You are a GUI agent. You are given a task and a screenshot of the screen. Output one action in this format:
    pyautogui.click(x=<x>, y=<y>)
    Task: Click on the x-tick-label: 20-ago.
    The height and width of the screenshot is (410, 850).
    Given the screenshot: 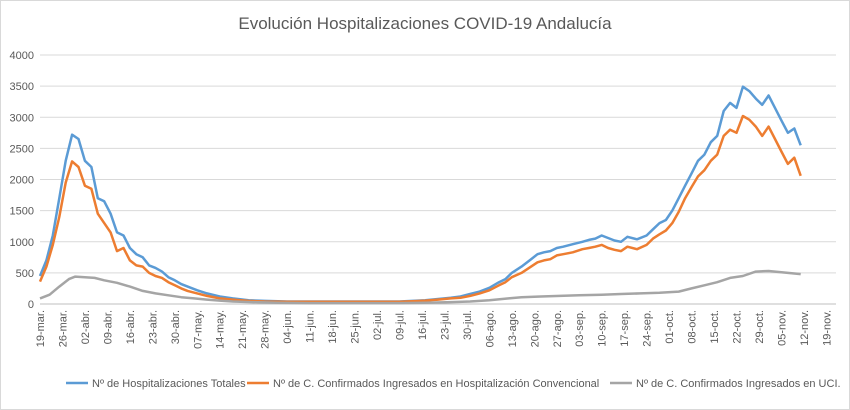 What is the action you would take?
    pyautogui.click(x=535, y=328)
    